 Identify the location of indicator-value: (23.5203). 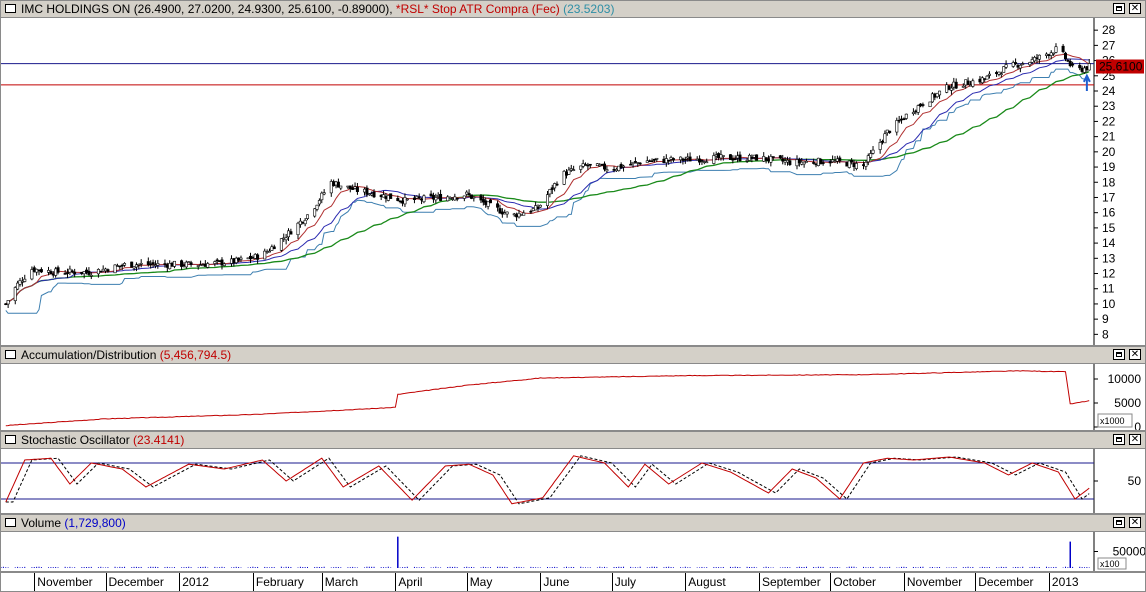
(589, 9).